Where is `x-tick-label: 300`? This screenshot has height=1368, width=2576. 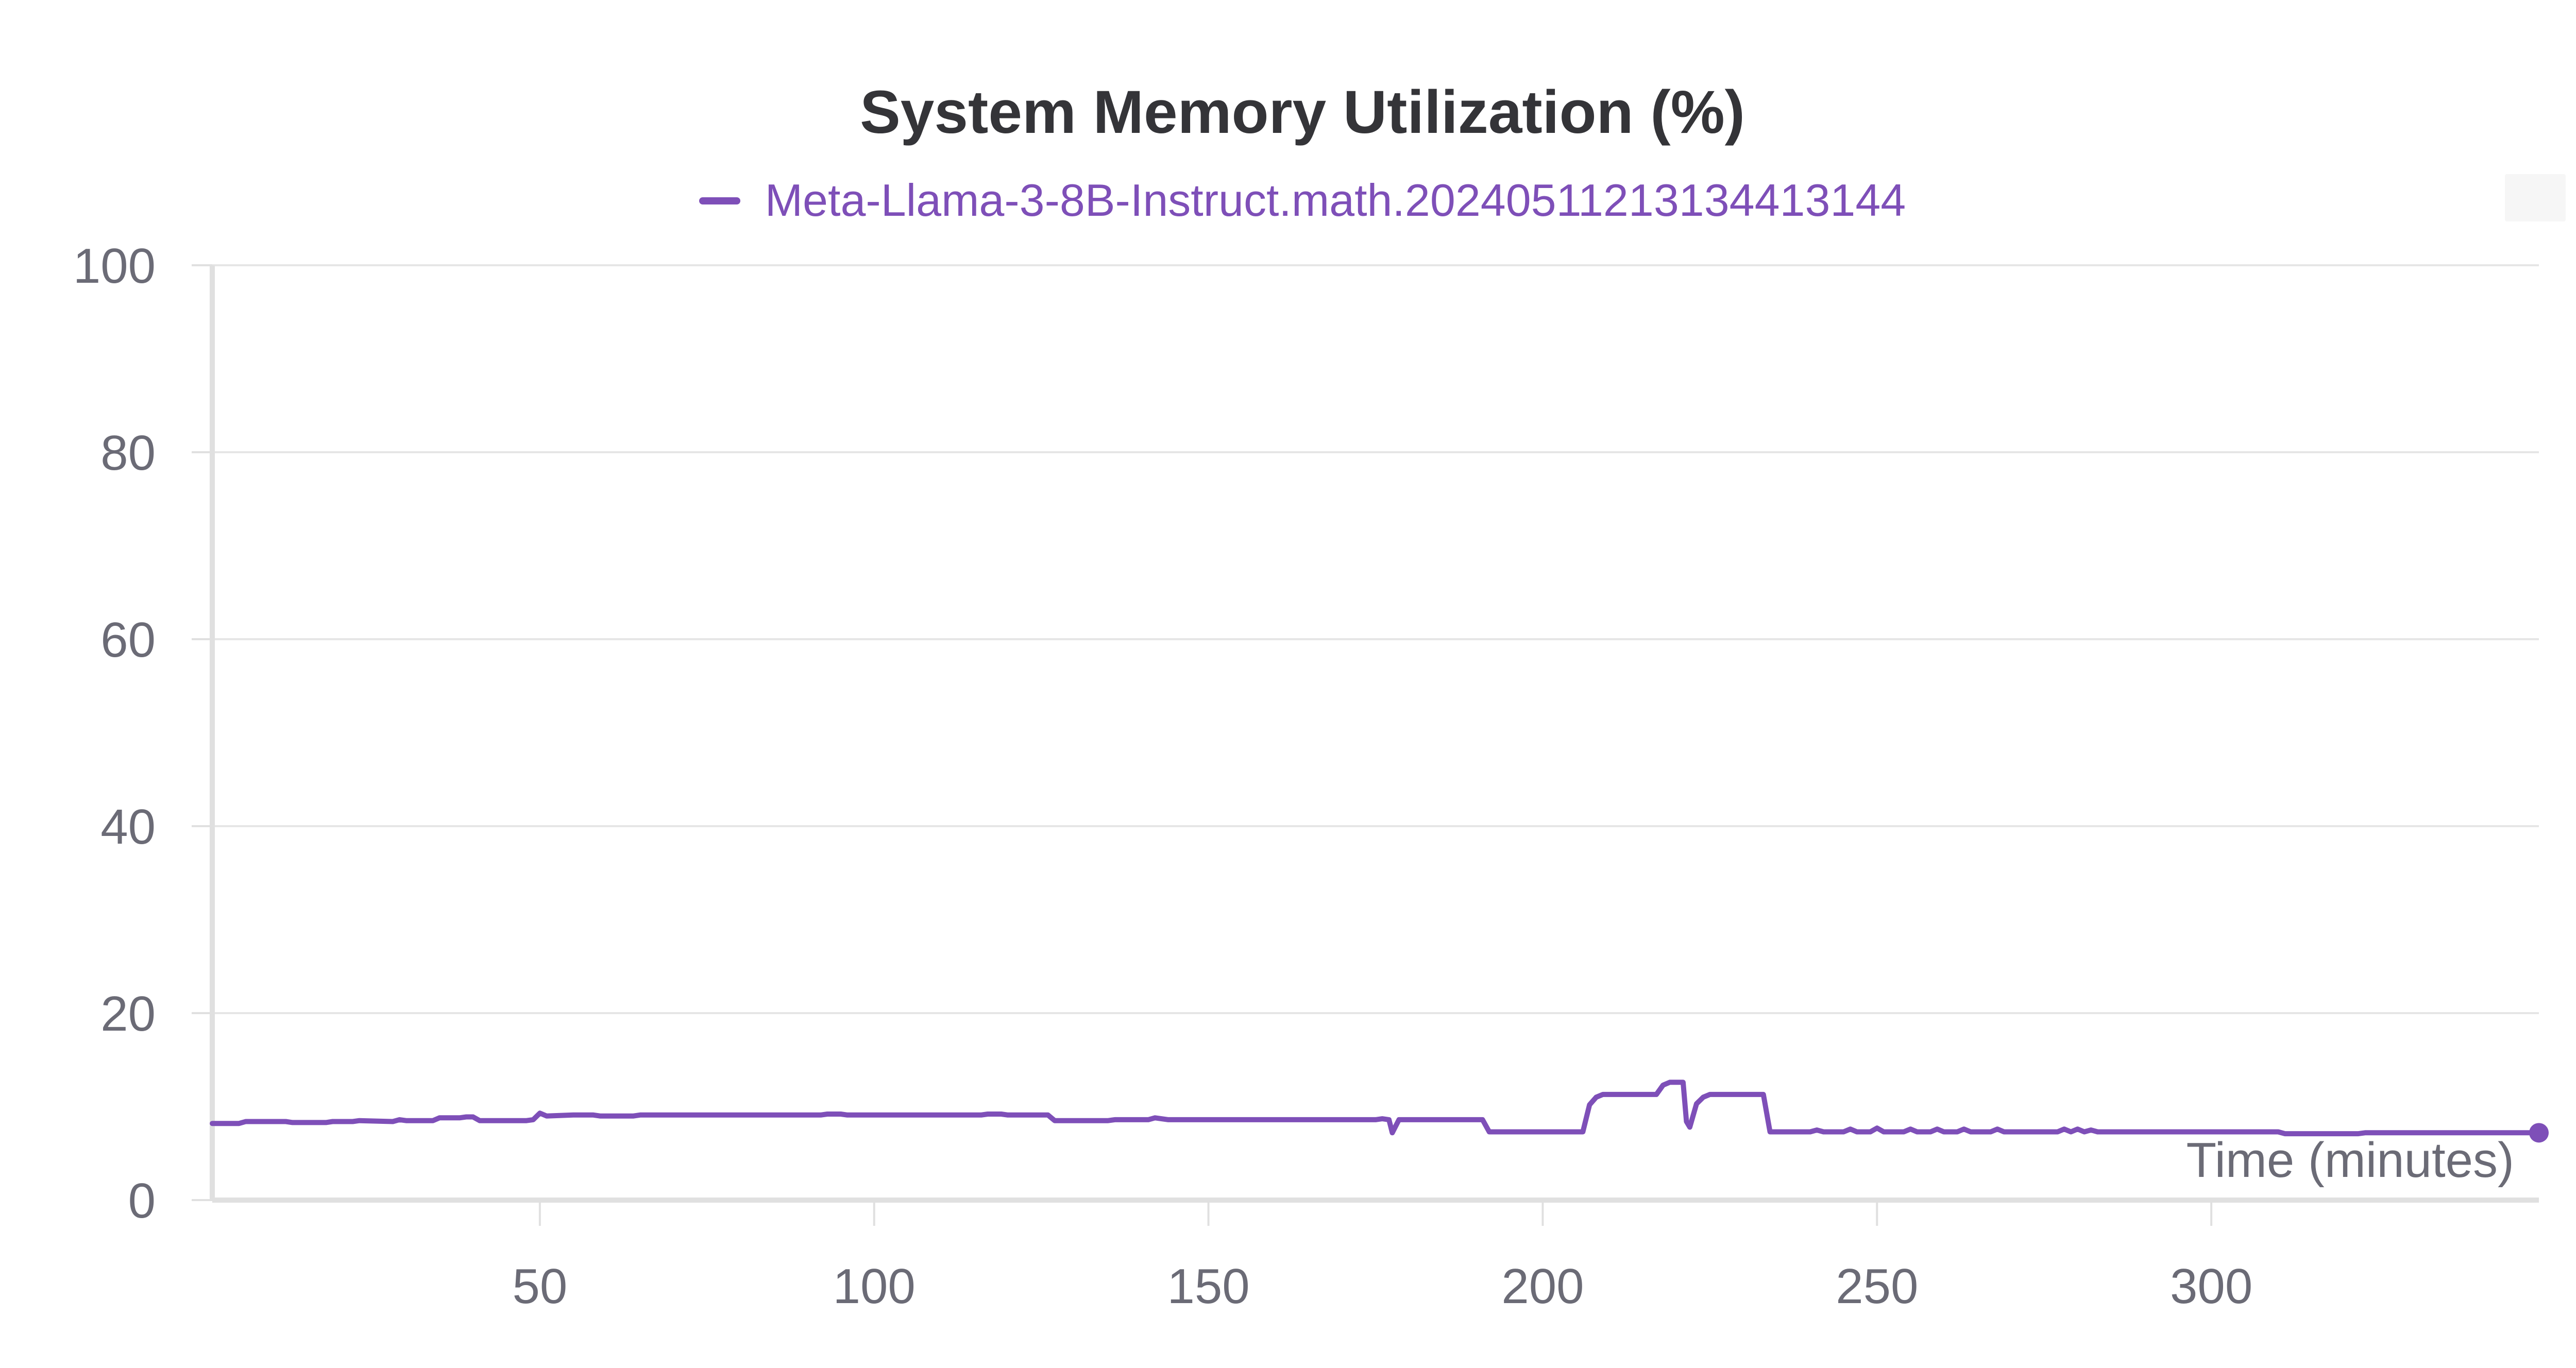 x-tick-label: 300 is located at coordinates (2211, 1286).